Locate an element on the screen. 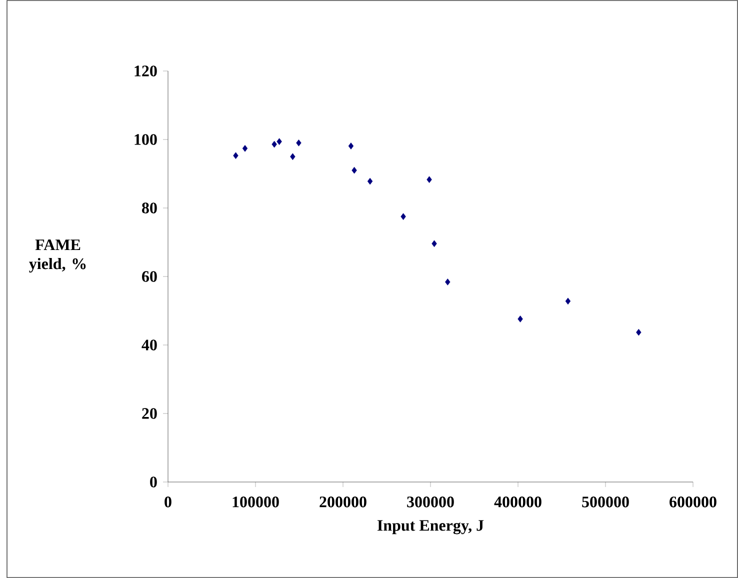 This screenshot has height=578, width=738. y-tick-label: 20 is located at coordinates (149, 413).